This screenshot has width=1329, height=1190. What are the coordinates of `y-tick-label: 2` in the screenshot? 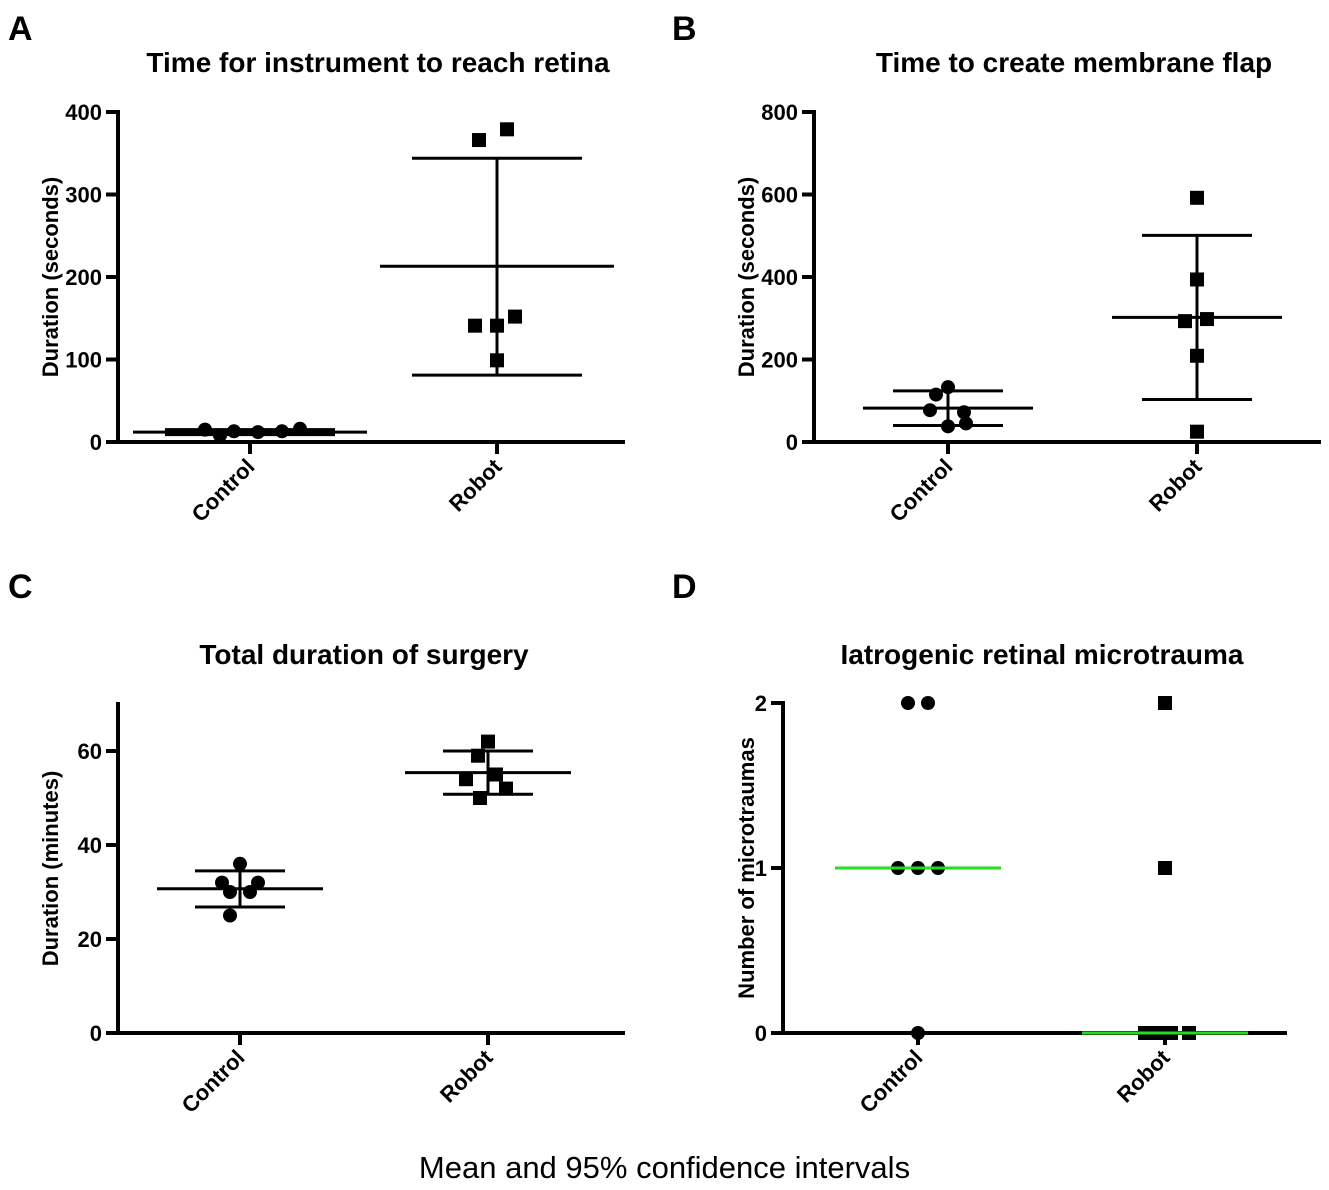 It's located at (761, 703).